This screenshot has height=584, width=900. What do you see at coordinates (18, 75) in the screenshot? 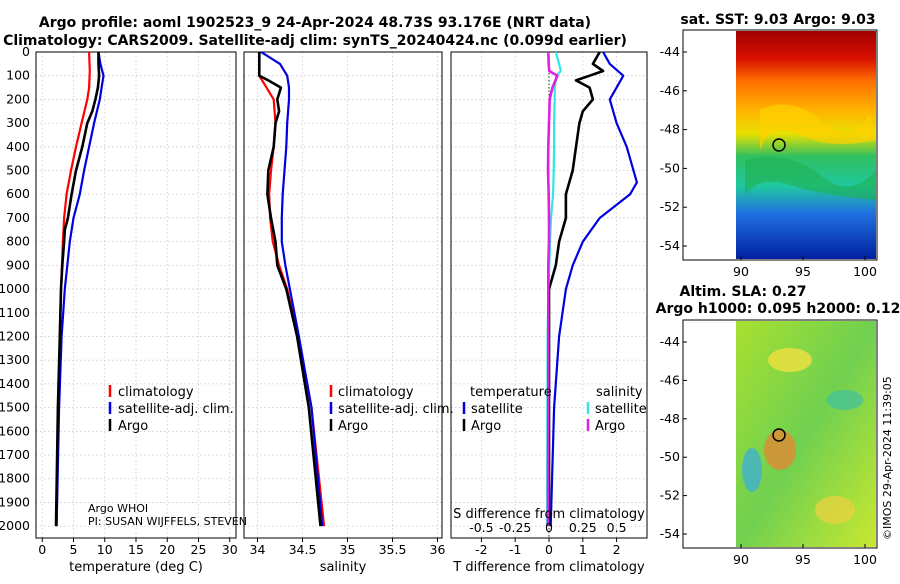
I see `depth-tick-label: 100` at bounding box center [18, 75].